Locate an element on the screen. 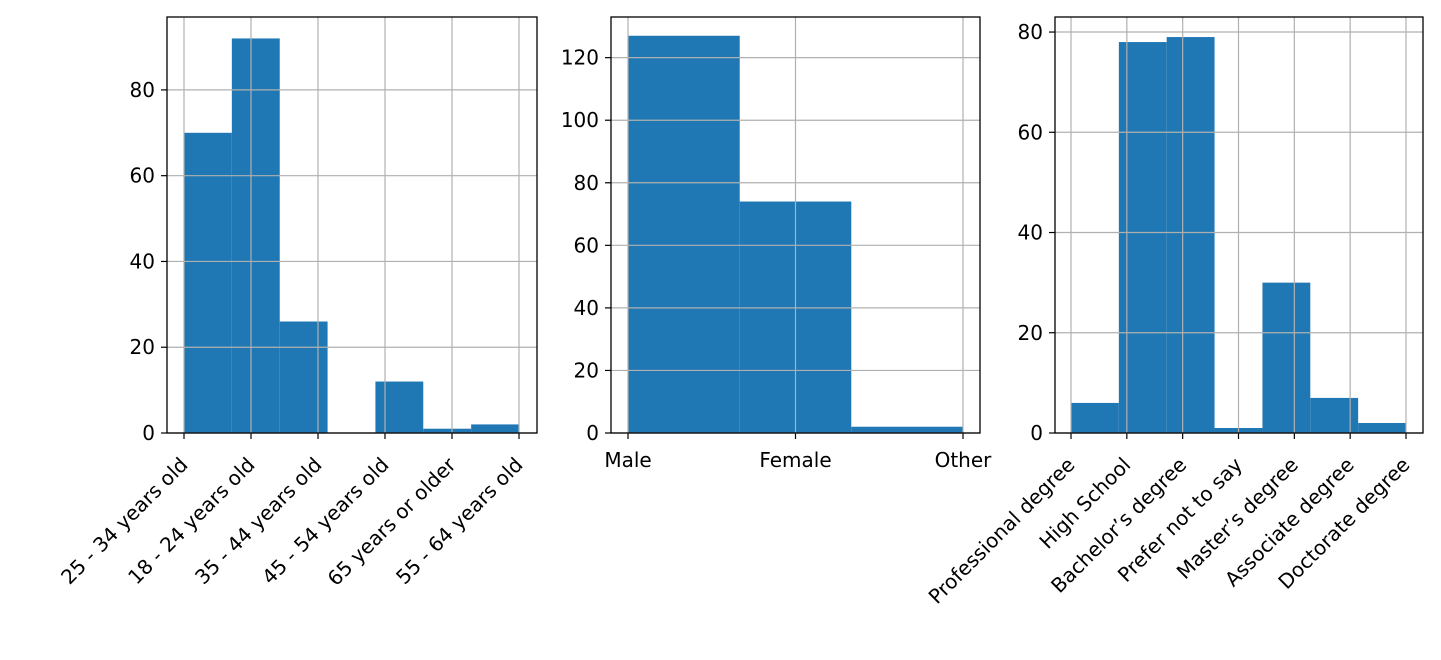  x-tick-label: 65 years or older is located at coordinates (392, 521).